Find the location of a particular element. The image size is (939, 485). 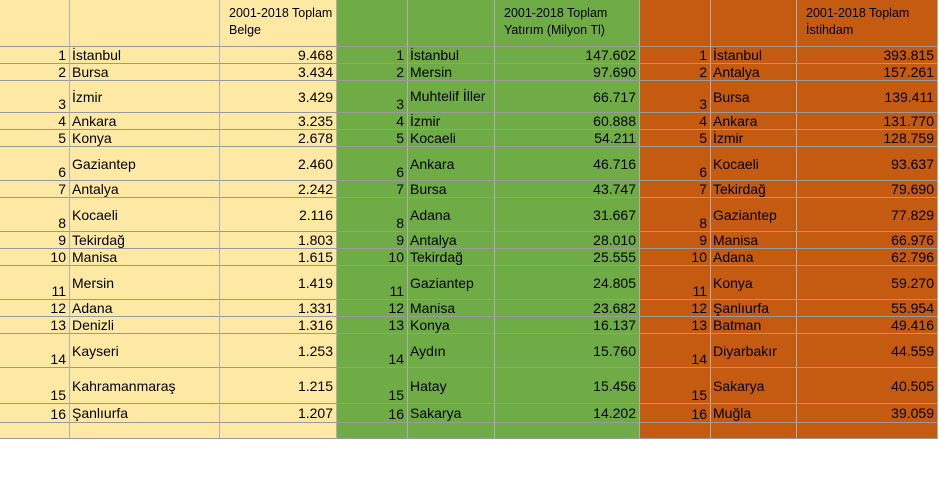

cell-city-istihdam: Konya is located at coordinates (754, 283).